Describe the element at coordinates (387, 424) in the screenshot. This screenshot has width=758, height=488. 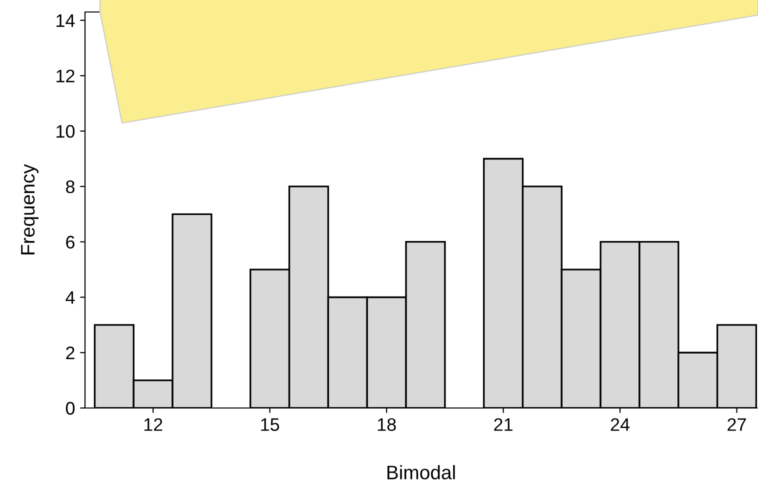
I see `x-tick-label: 18` at that location.